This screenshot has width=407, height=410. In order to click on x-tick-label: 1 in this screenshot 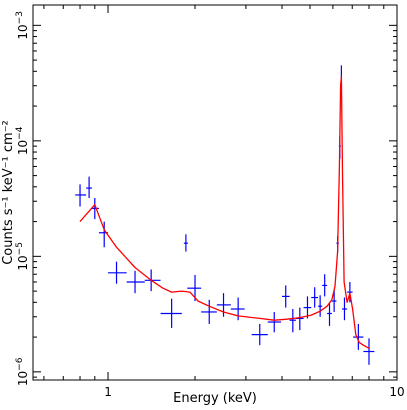, I will do `click(108, 392)`.